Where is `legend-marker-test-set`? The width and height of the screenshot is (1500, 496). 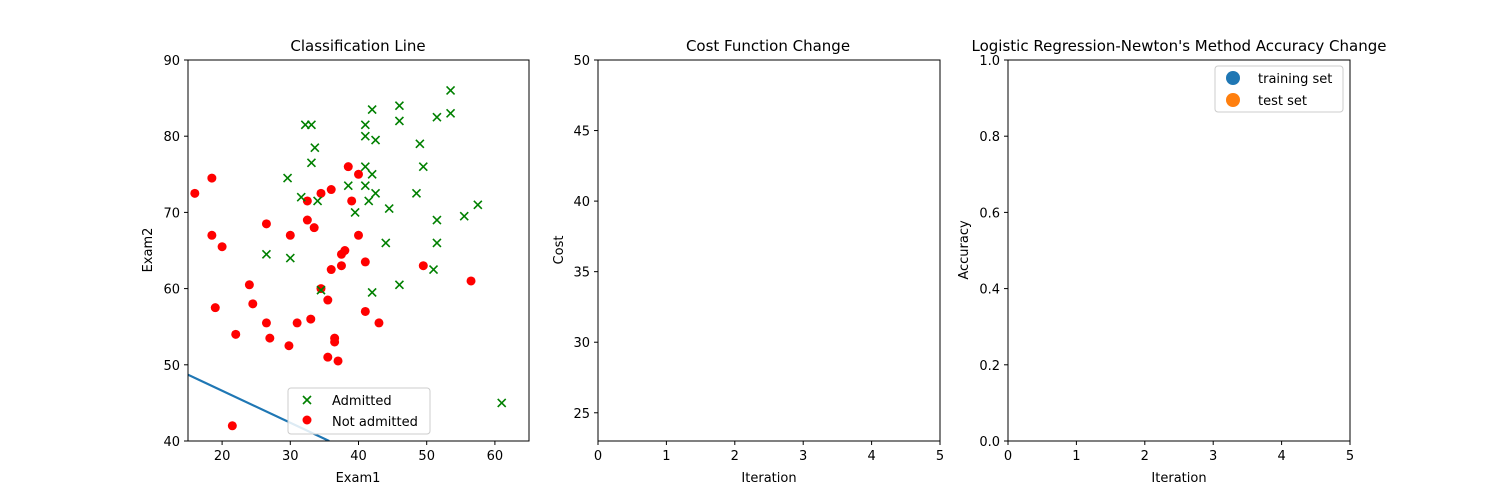
legend-marker-test-set is located at coordinates (1233, 100).